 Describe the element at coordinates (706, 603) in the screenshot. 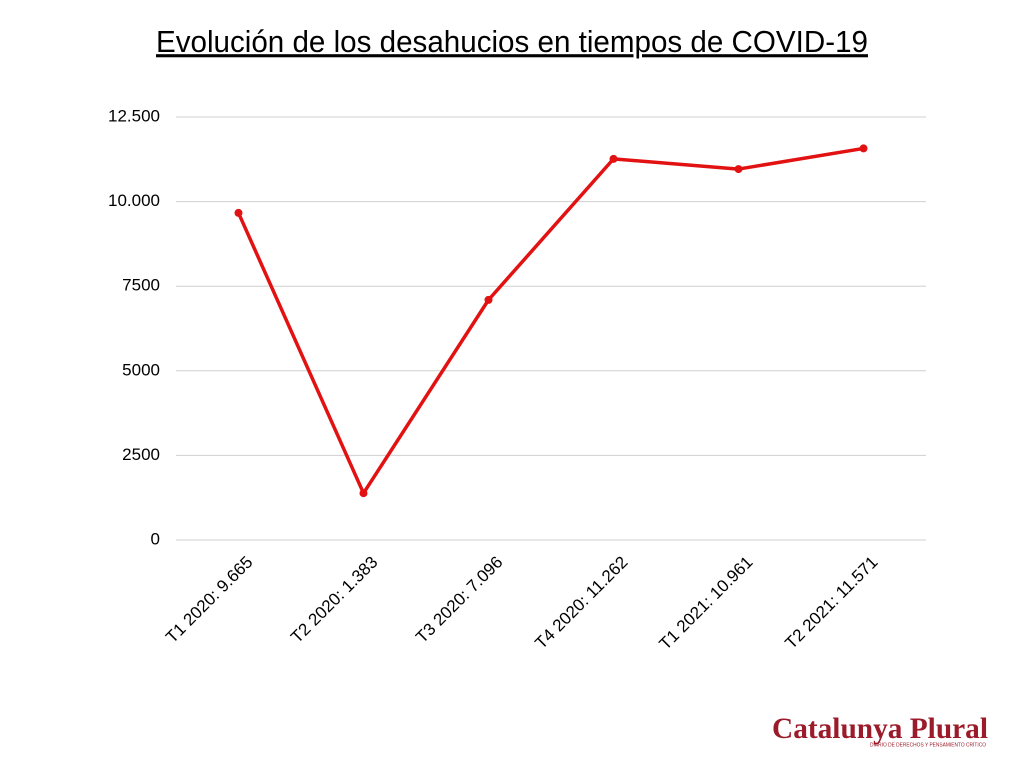

I see `x-tick-label: T1 2021: 10.961` at that location.